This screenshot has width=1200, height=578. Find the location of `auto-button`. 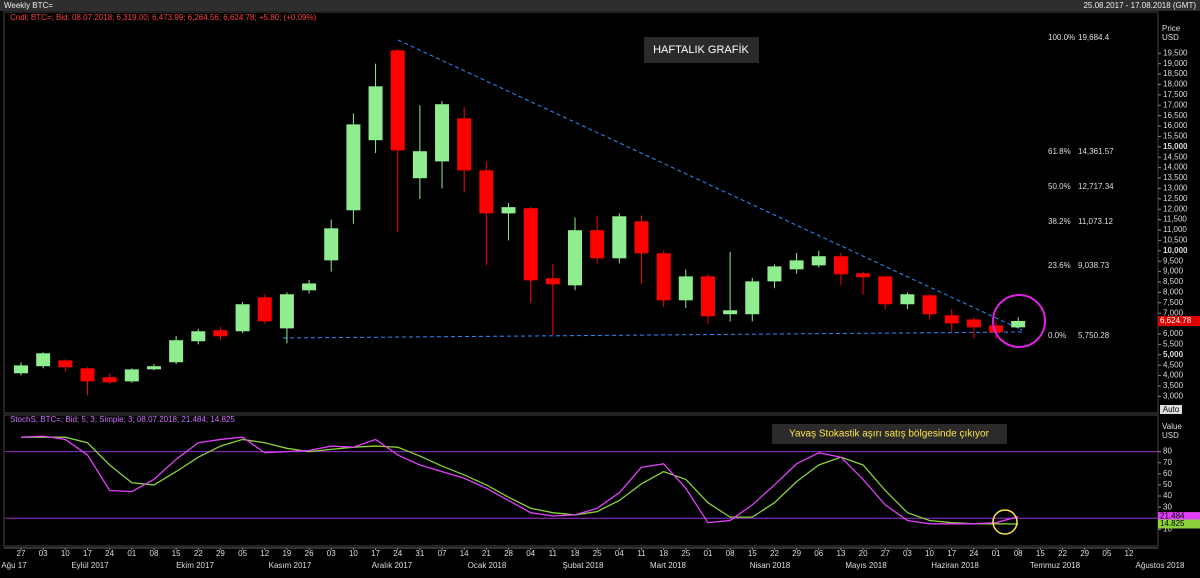

auto-button is located at coordinates (1171, 409).